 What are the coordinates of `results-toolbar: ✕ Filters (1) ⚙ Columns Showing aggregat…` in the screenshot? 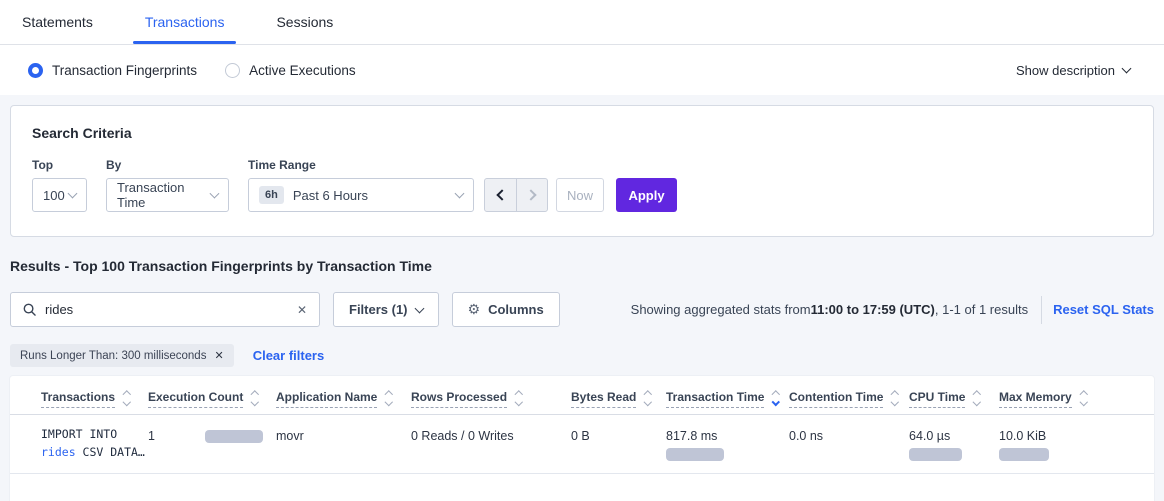 It's located at (582, 309).